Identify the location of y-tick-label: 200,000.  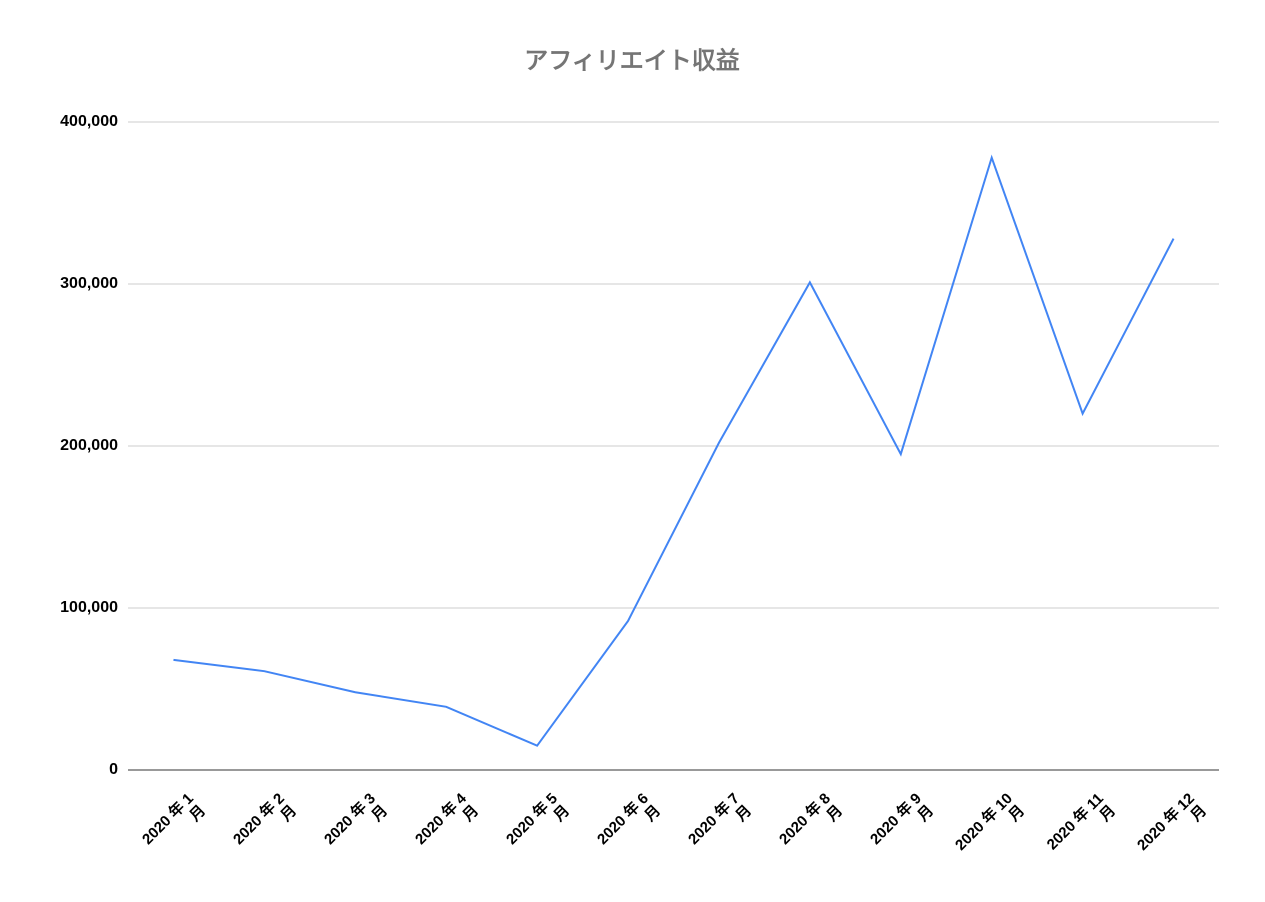
(89, 445).